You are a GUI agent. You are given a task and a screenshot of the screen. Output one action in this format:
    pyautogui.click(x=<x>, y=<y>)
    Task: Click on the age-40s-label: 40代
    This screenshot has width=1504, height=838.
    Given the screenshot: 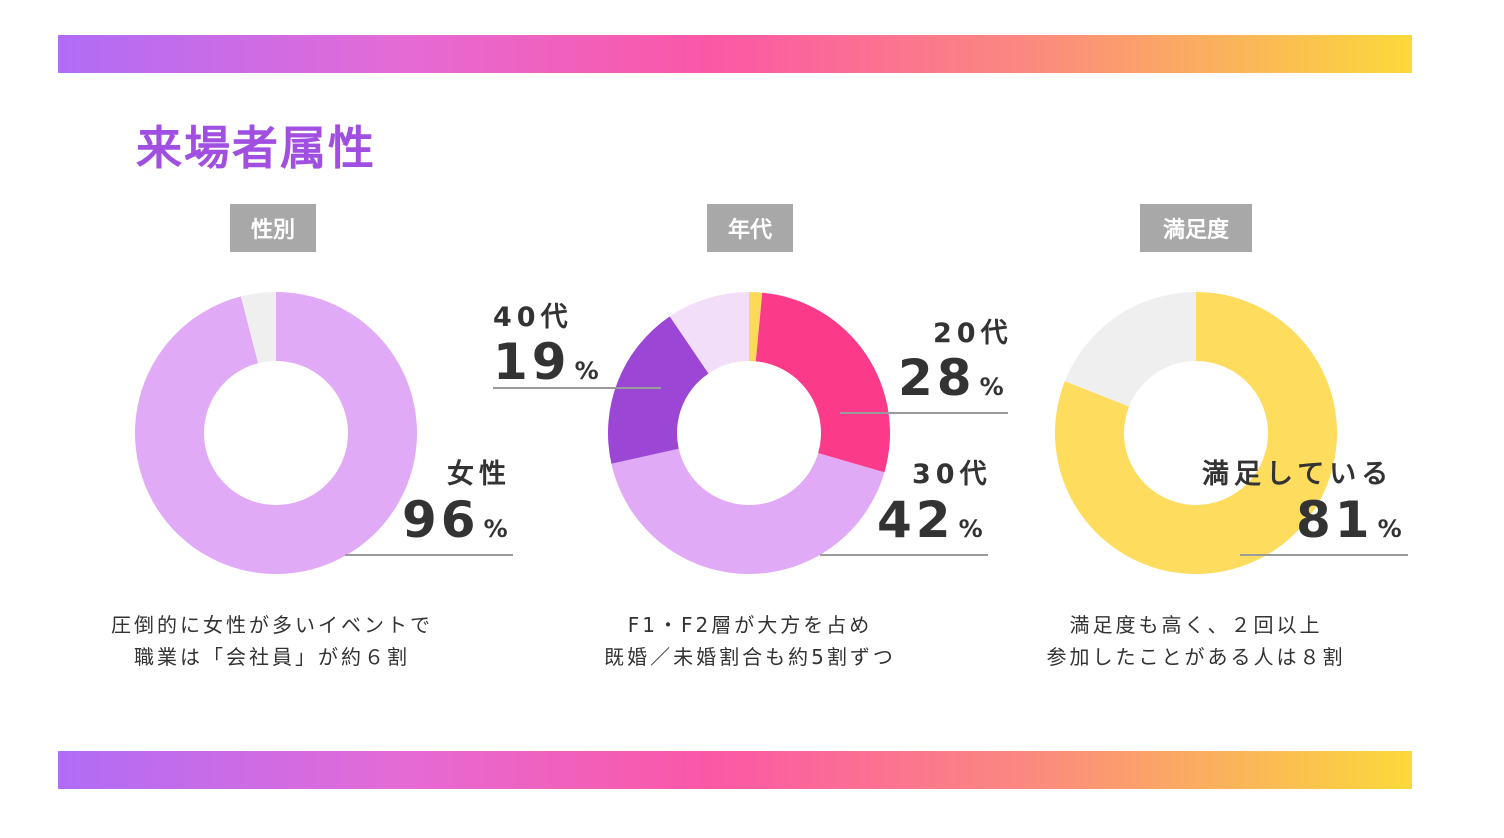 What is the action you would take?
    pyautogui.click(x=533, y=317)
    